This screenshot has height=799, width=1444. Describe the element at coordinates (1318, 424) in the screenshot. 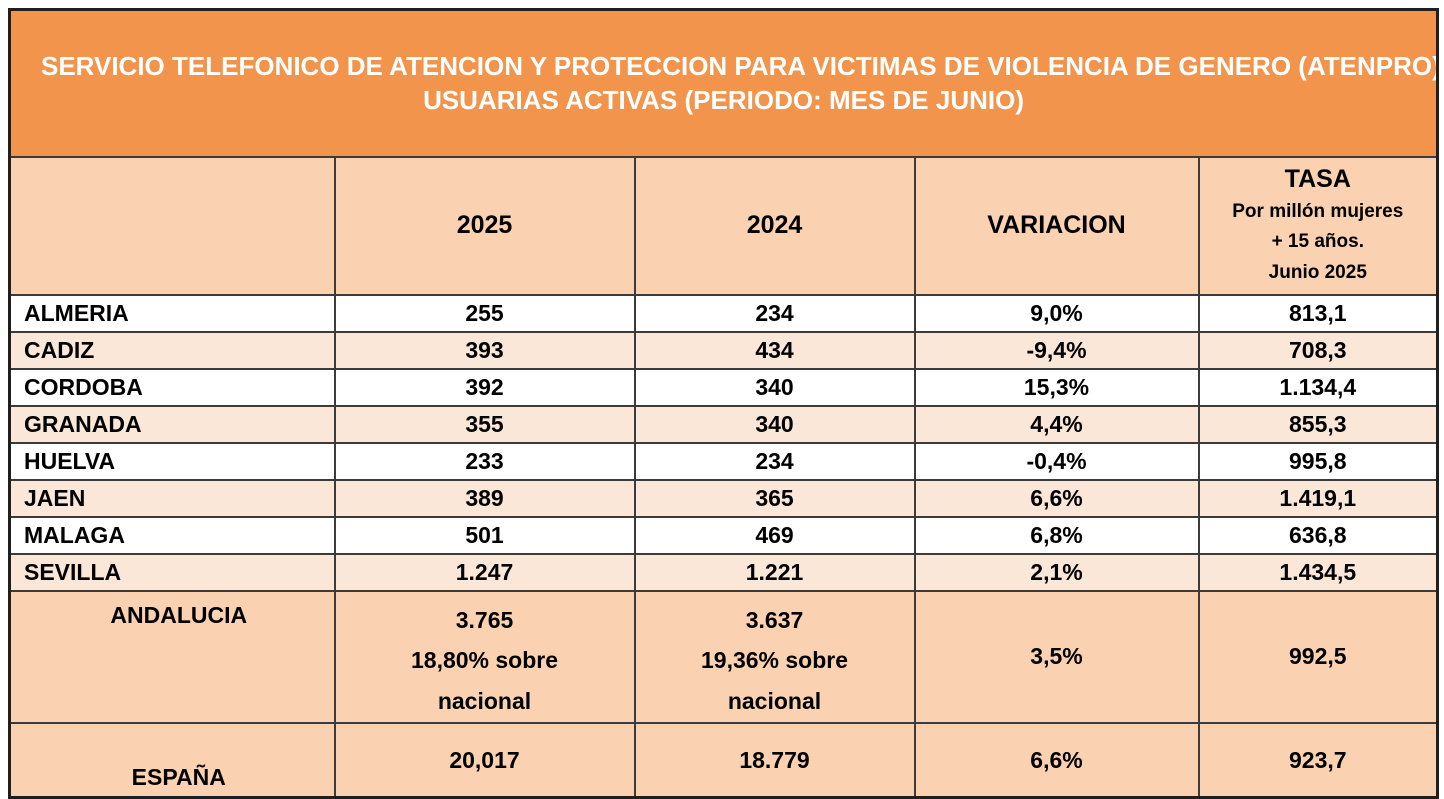

I see `value-tasa: 855,3` at that location.